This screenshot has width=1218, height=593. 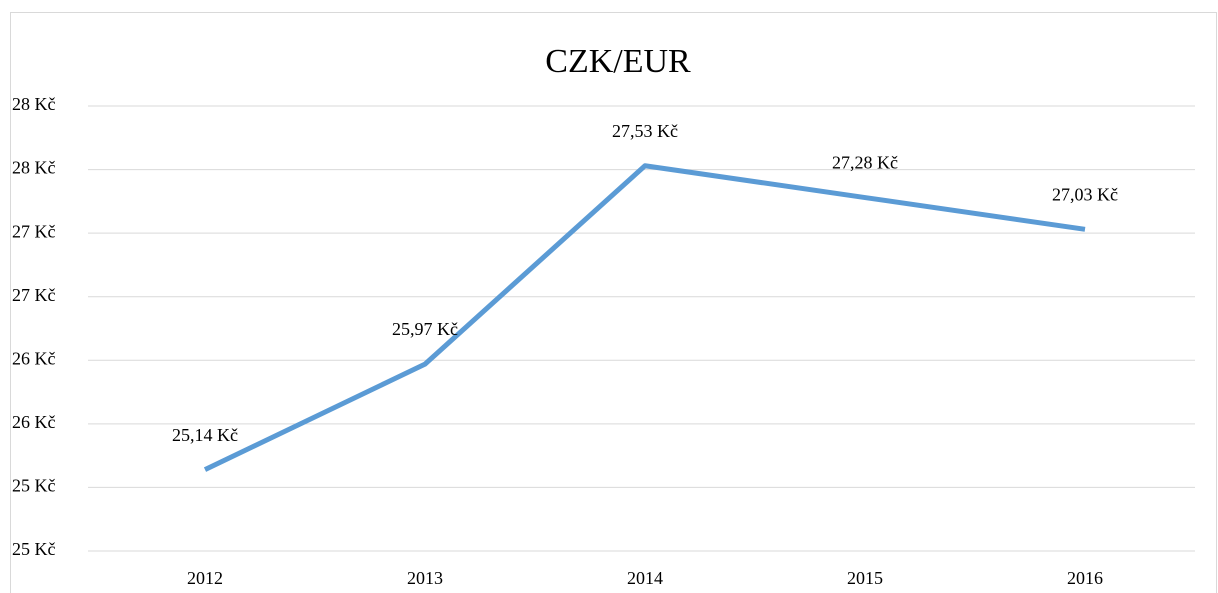 I want to click on data-label: 25,97 Kč, so click(x=425, y=329).